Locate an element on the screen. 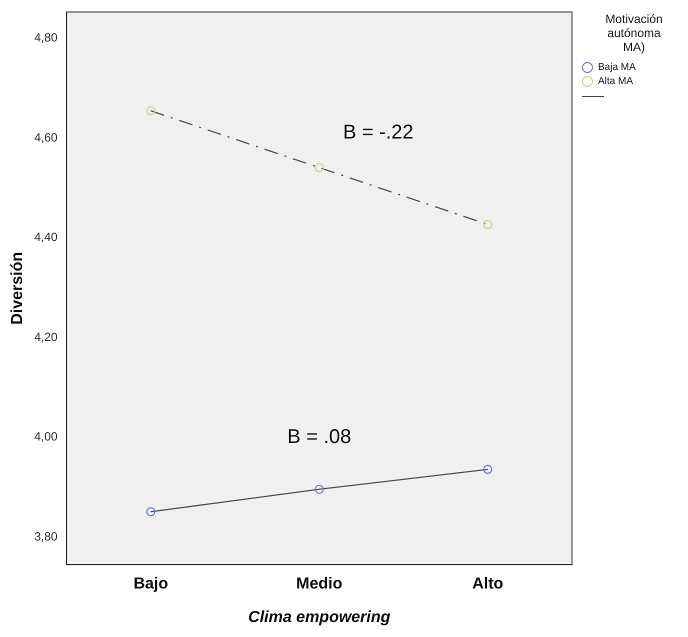 The image size is (688, 637). y-axis-title: Diversión is located at coordinates (17, 288).